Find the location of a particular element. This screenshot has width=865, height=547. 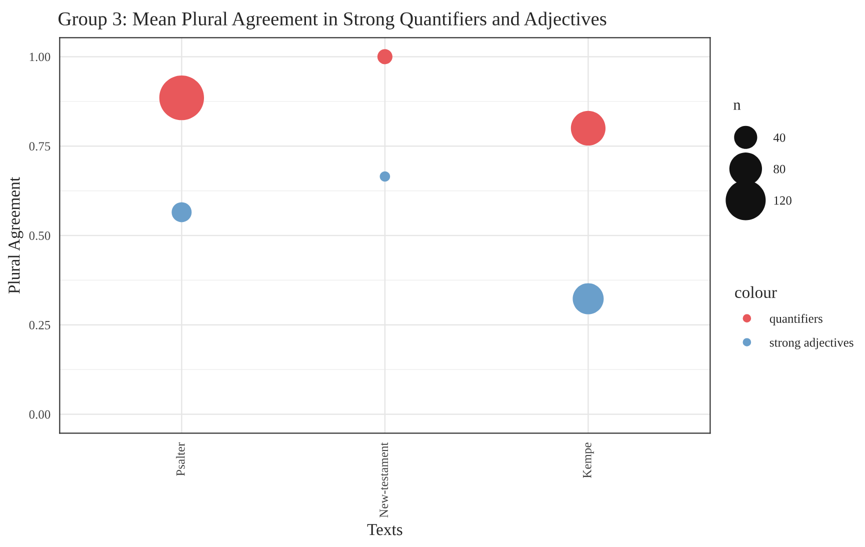

legend-label: 80 is located at coordinates (780, 169).